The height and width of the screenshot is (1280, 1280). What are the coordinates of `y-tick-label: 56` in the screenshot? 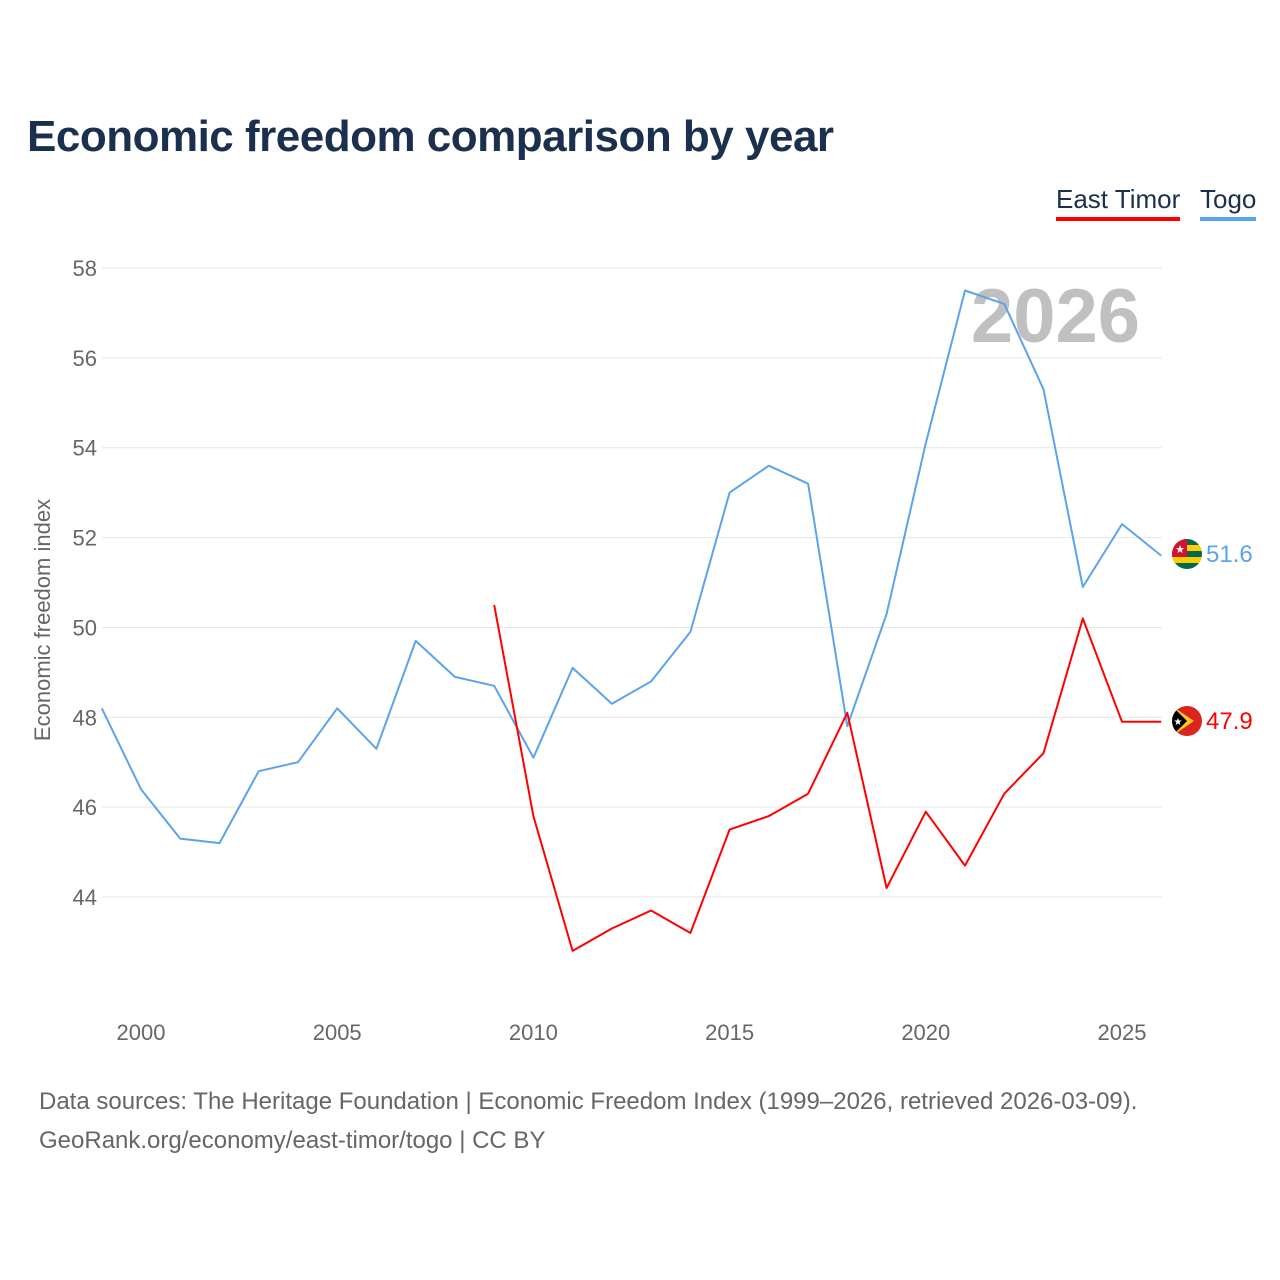 It's located at (85, 358).